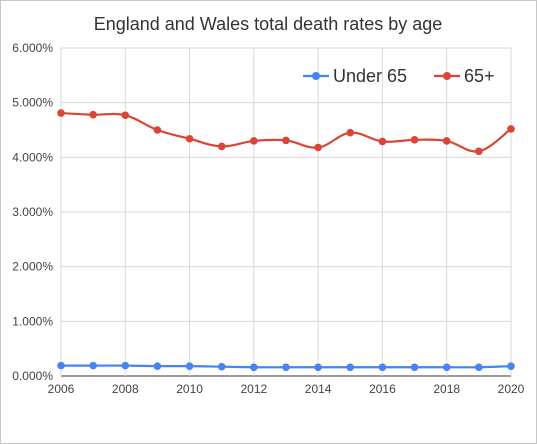  I want to click on series-65-plus, so click(286, 132).